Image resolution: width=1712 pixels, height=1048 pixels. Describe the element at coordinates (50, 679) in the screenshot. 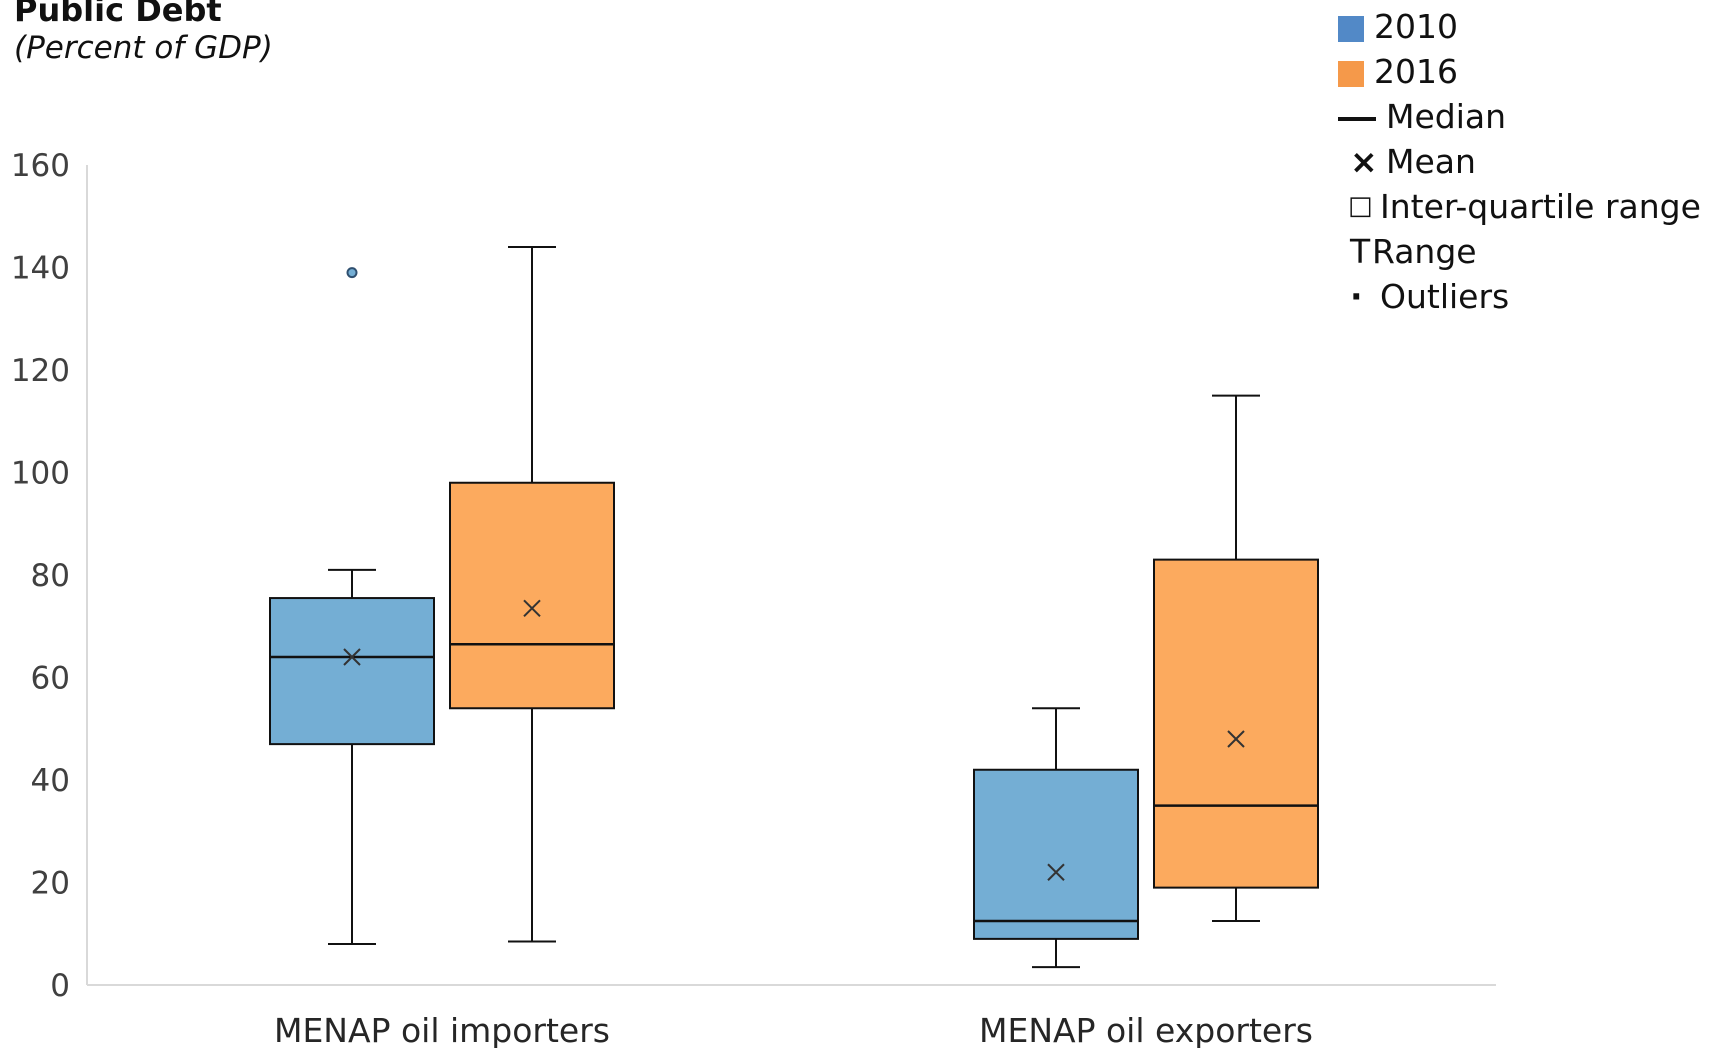

I see `y-tick-label-60: 60` at that location.